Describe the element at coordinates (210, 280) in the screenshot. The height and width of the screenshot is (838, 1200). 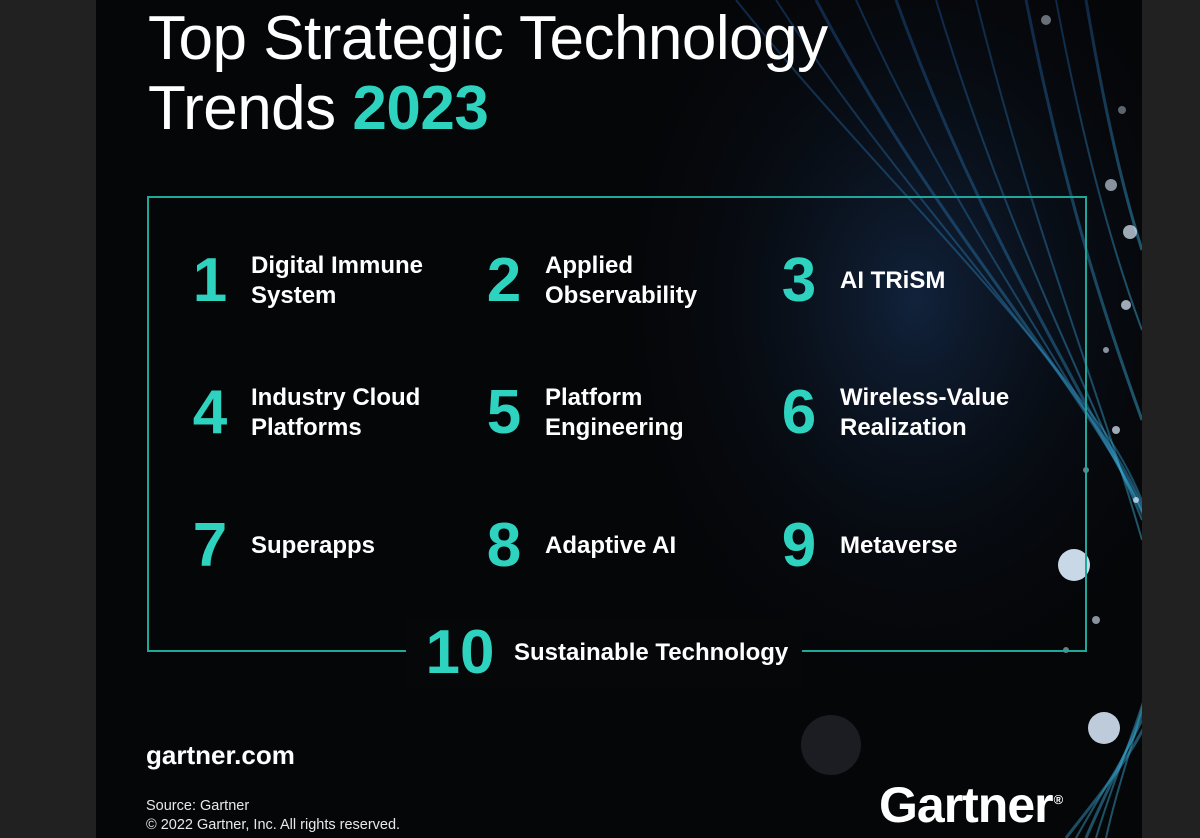
I see `trend-number: 1` at that location.